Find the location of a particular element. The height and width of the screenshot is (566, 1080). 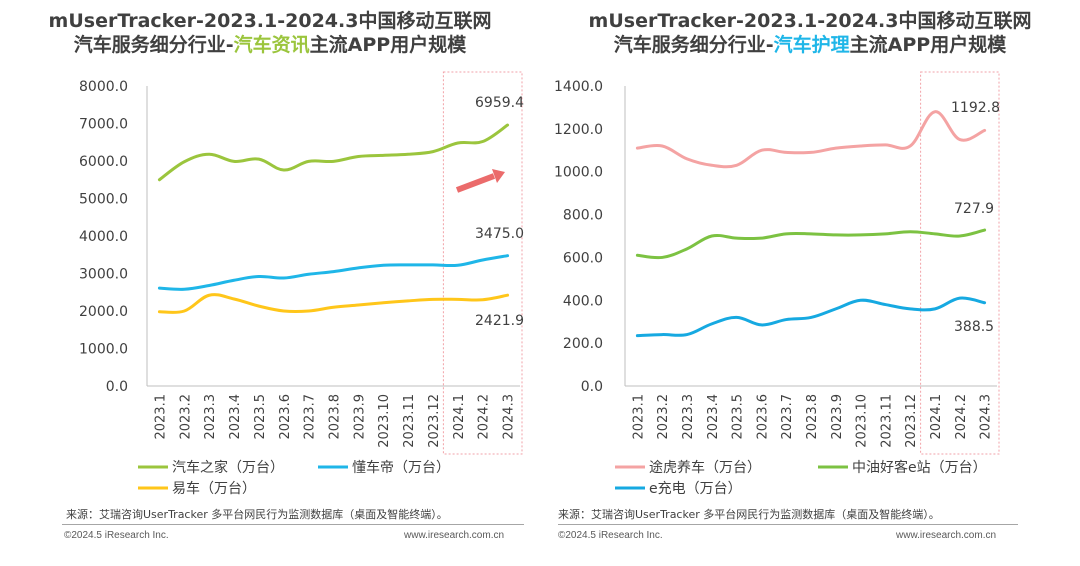

y-tick-label: 400.0 is located at coordinates (583, 301).